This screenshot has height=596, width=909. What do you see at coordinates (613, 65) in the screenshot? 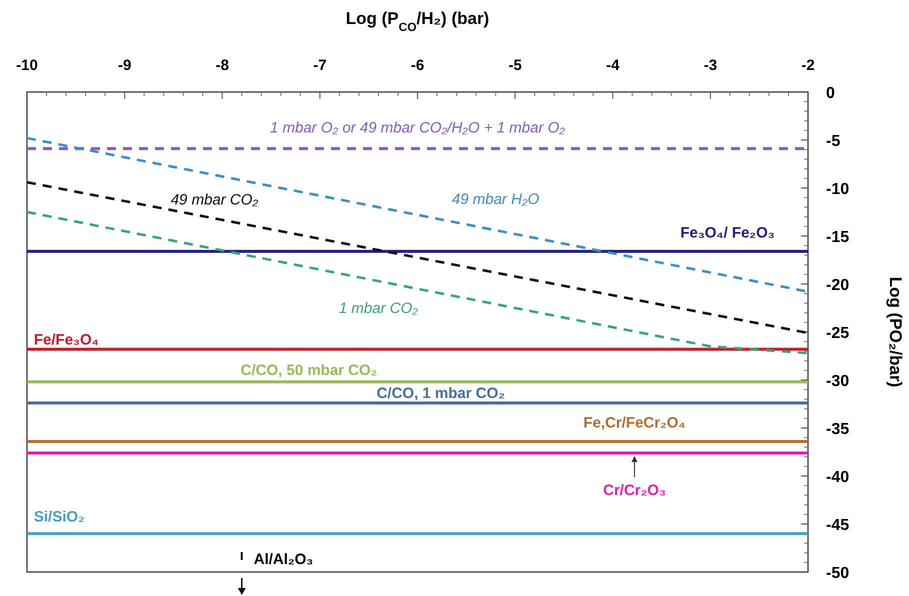
I see `x-tick-label: -4` at bounding box center [613, 65].